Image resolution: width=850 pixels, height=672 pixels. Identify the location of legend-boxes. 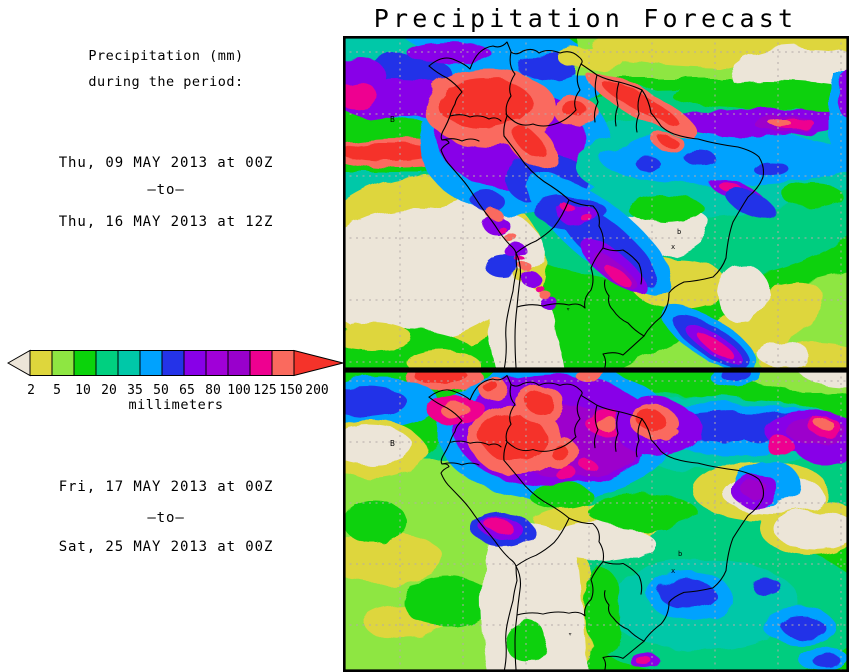
(162, 363).